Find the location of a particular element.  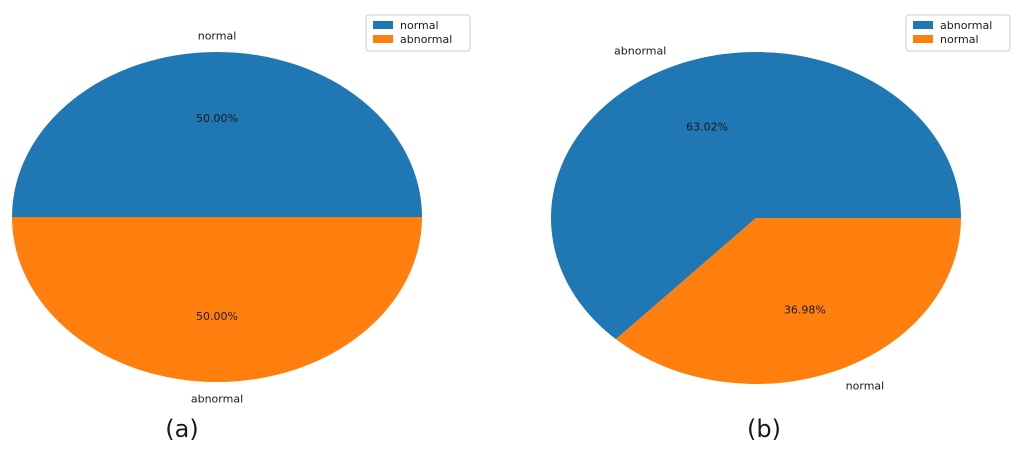

subfigure-caption: (b) is located at coordinates (764, 429).